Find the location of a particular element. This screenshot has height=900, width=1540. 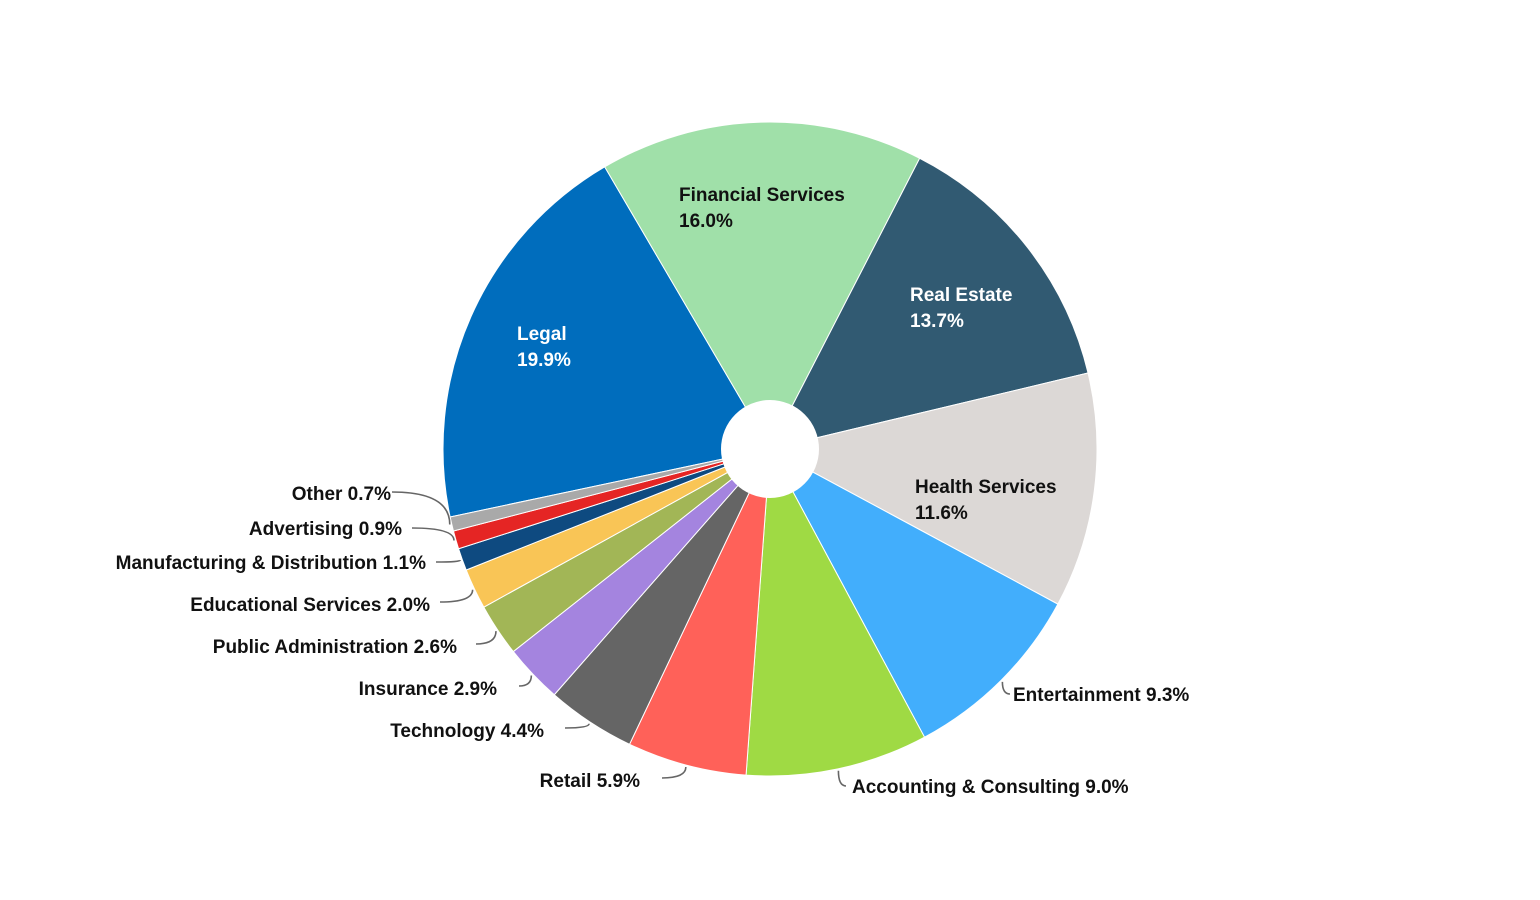

slice-label-technology: Technology 4.4% is located at coordinates (467, 731).